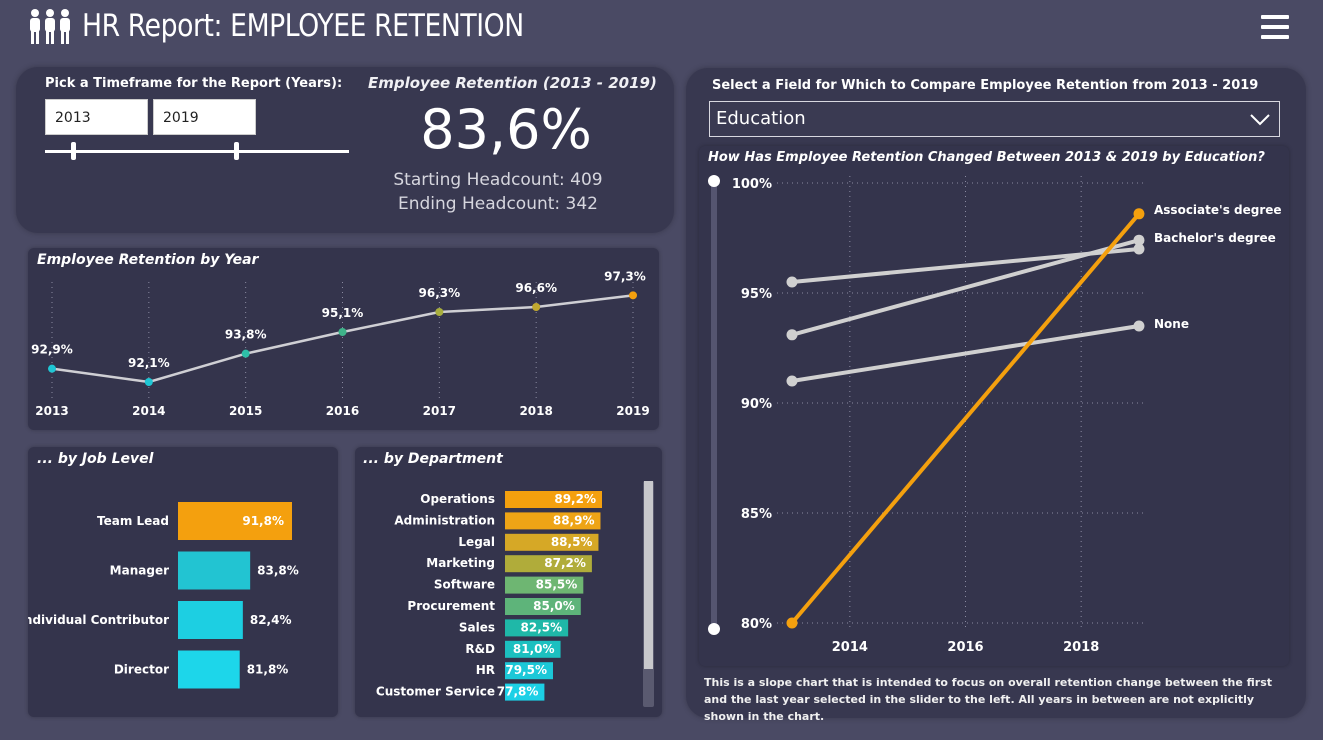 The image size is (1323, 740). Describe the element at coordinates (464, 585) in the screenshot. I see `department-label: Software` at that location.